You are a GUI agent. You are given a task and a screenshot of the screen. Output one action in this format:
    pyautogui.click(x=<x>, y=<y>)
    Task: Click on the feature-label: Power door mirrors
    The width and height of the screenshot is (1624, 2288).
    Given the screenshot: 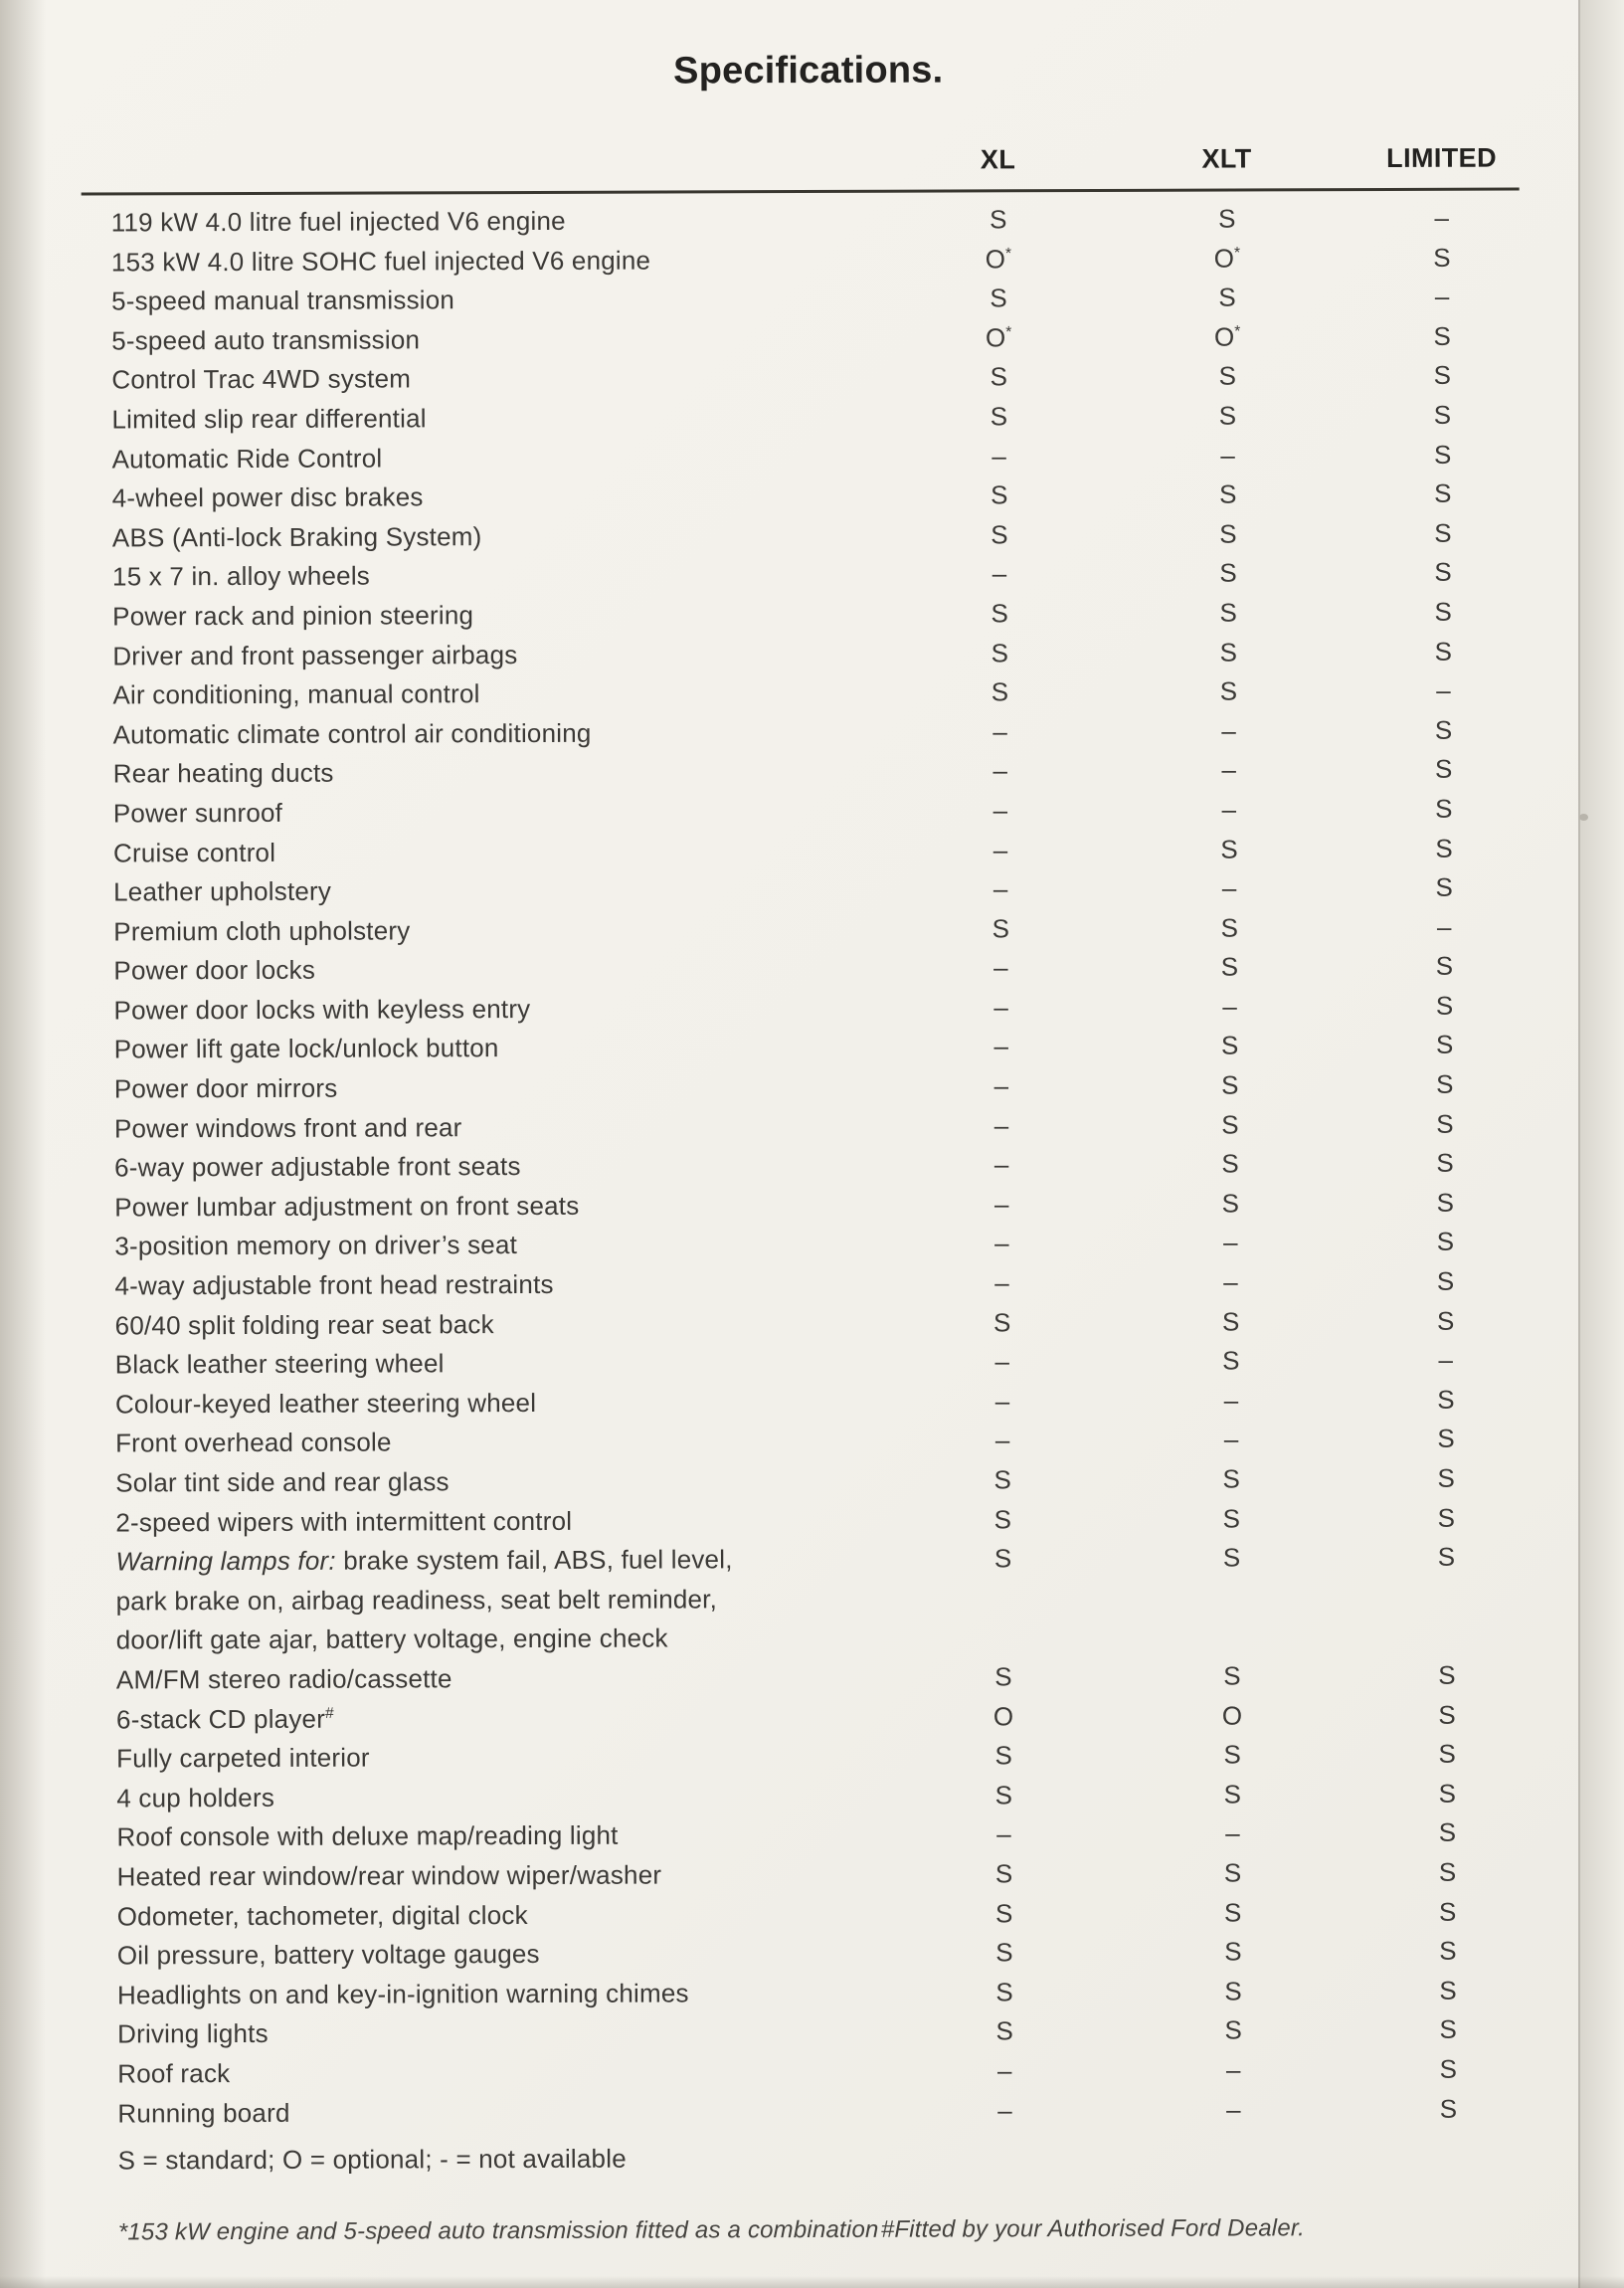 What is the action you would take?
    pyautogui.click(x=225, y=1088)
    